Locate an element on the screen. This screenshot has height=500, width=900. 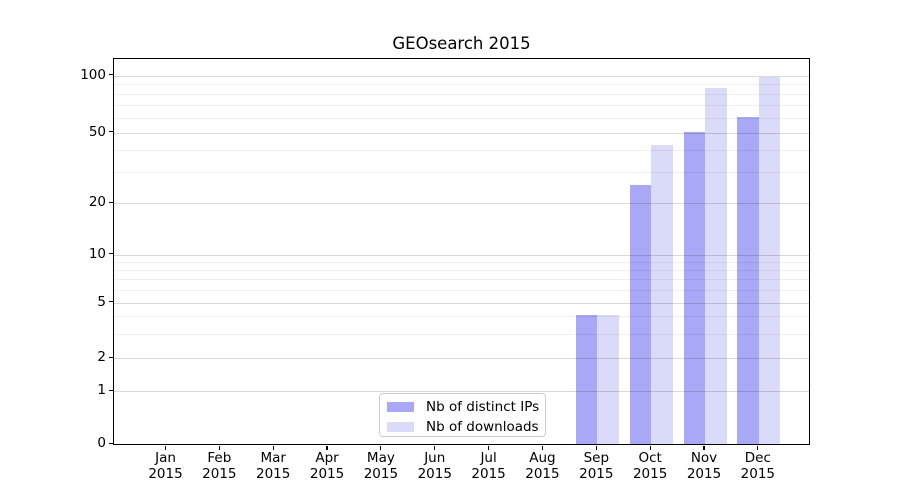
bar-downloads-dec is located at coordinates (769, 260).